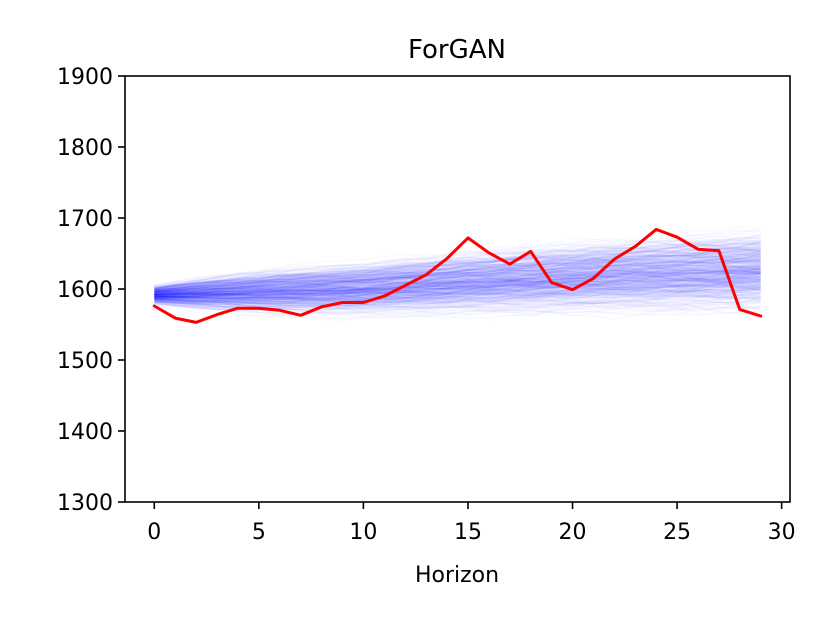 The height and width of the screenshot is (623, 830). What do you see at coordinates (154, 532) in the screenshot?
I see `x-tick-label: 0` at bounding box center [154, 532].